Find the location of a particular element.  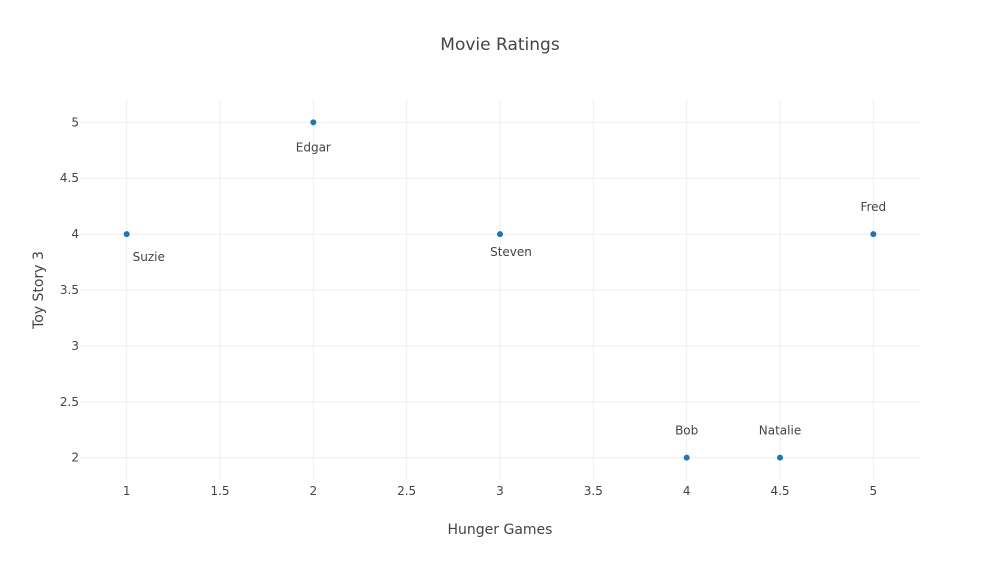

data-point-label: Fred is located at coordinates (873, 207).